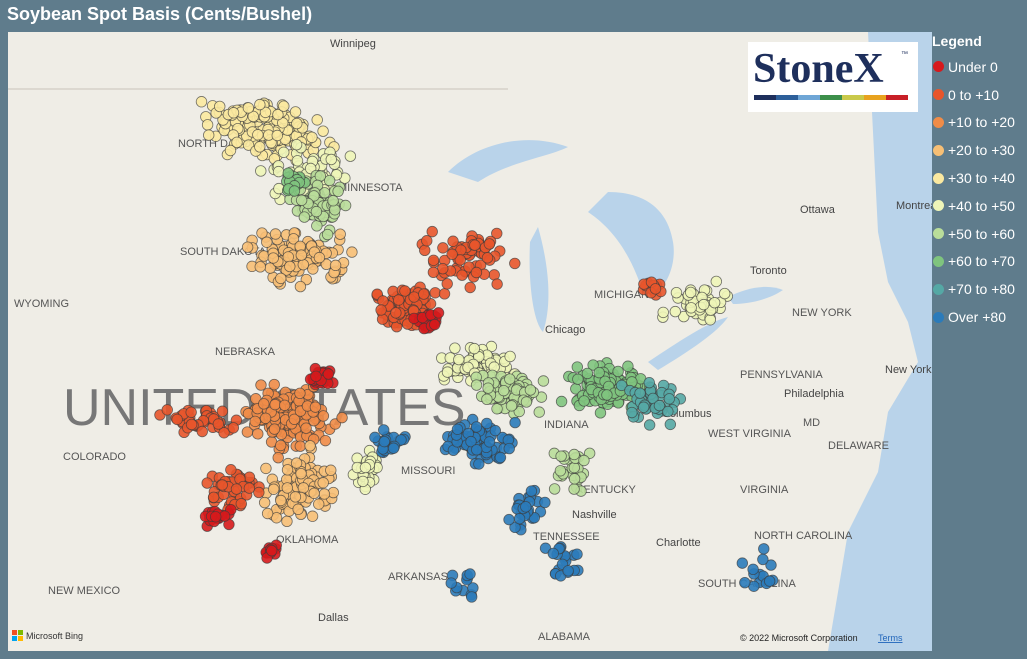 The width and height of the screenshot is (1027, 659). What do you see at coordinates (564, 637) in the screenshot?
I see `place-label: ALABAMA` at bounding box center [564, 637].